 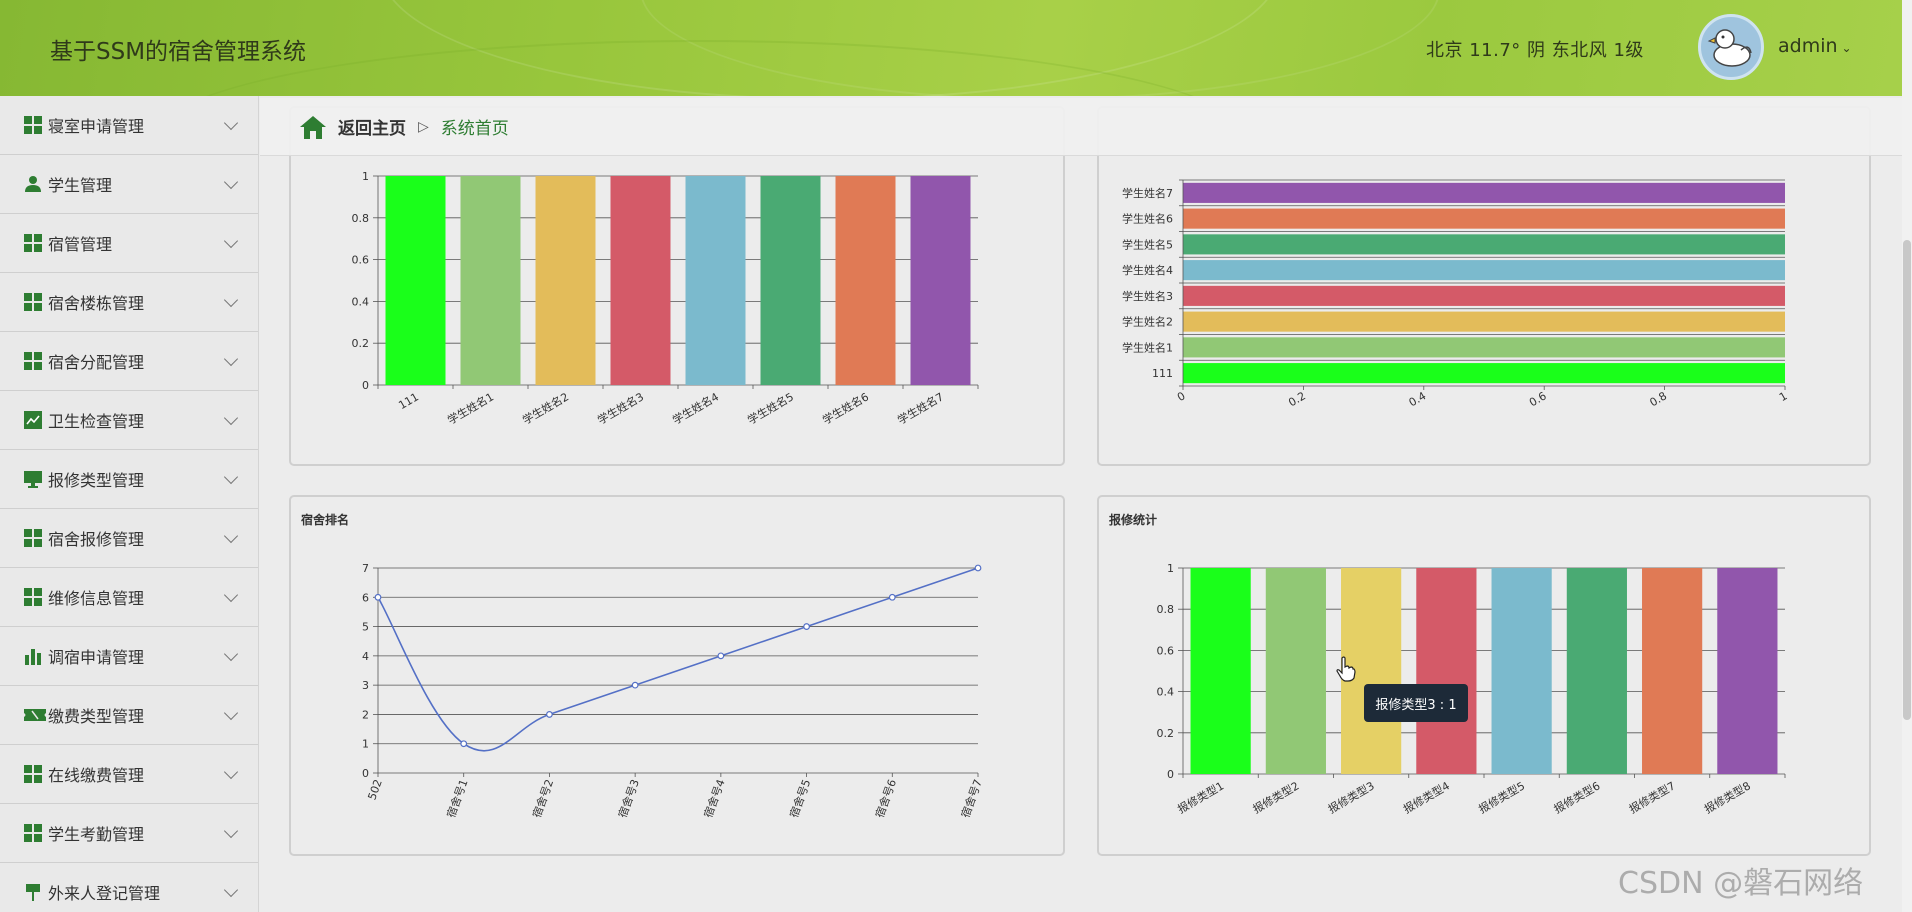 I want to click on current-page-link: 系统首页, so click(x=474, y=129).